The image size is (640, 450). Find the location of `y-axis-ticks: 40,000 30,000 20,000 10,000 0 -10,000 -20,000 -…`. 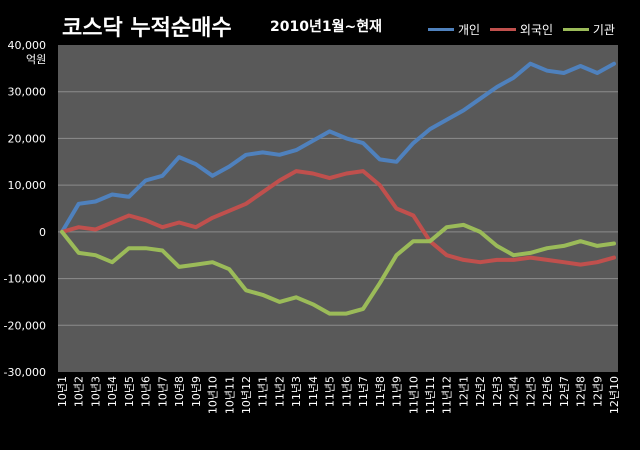

y-axis-ticks: 40,000 30,000 20,000 10,000 0 -10,000 -20,000 -… is located at coordinates (25, 209).